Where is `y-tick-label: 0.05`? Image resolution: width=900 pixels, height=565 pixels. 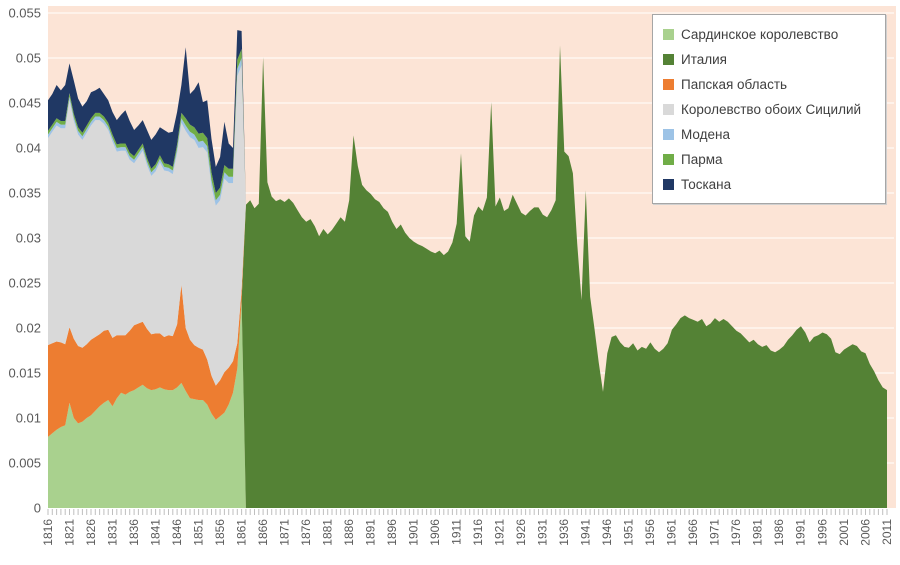 y-tick-label: 0.05 is located at coordinates (28, 58).